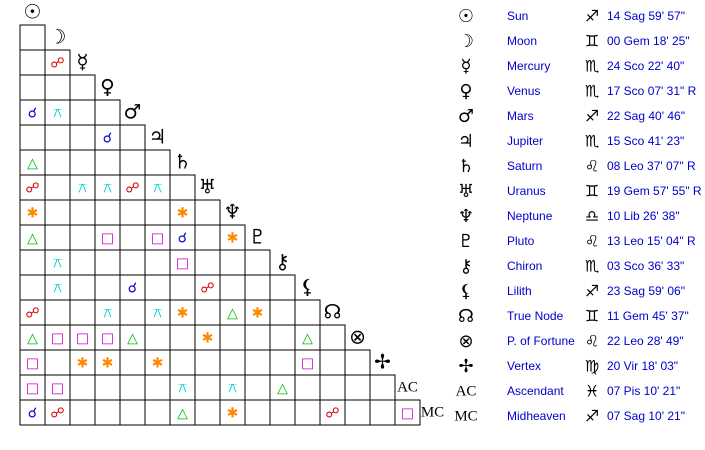 This screenshot has width=705, height=450. Describe the element at coordinates (183, 162) in the screenshot. I see `grid-body-glyph: ♄` at that location.